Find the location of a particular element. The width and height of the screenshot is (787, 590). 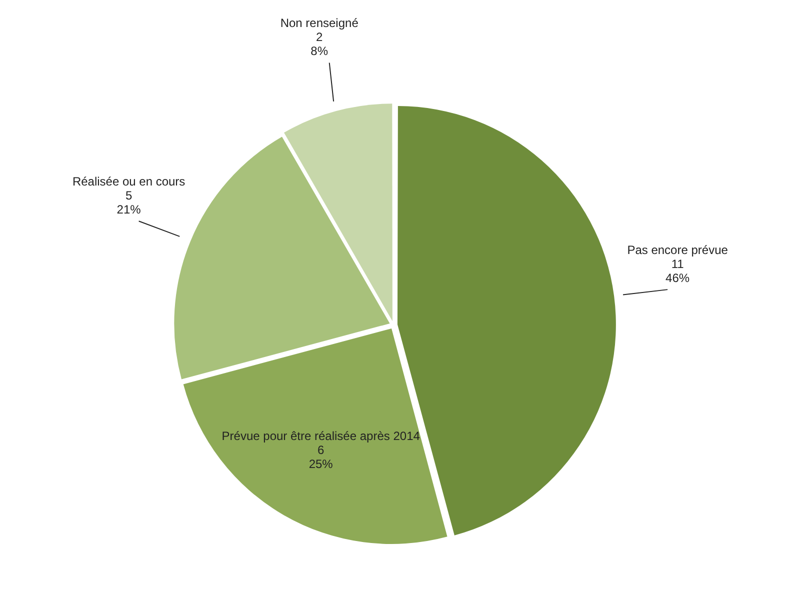

data-label: 11 46% is located at coordinates (678, 270).